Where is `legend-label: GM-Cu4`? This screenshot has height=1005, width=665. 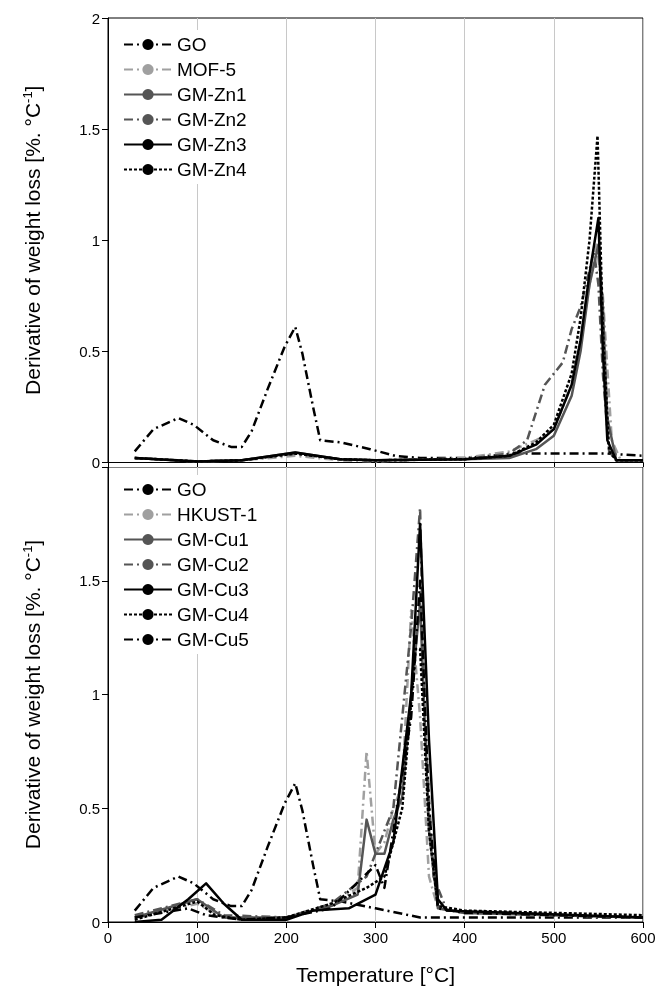 legend-label: GM-Cu4 is located at coordinates (213, 614).